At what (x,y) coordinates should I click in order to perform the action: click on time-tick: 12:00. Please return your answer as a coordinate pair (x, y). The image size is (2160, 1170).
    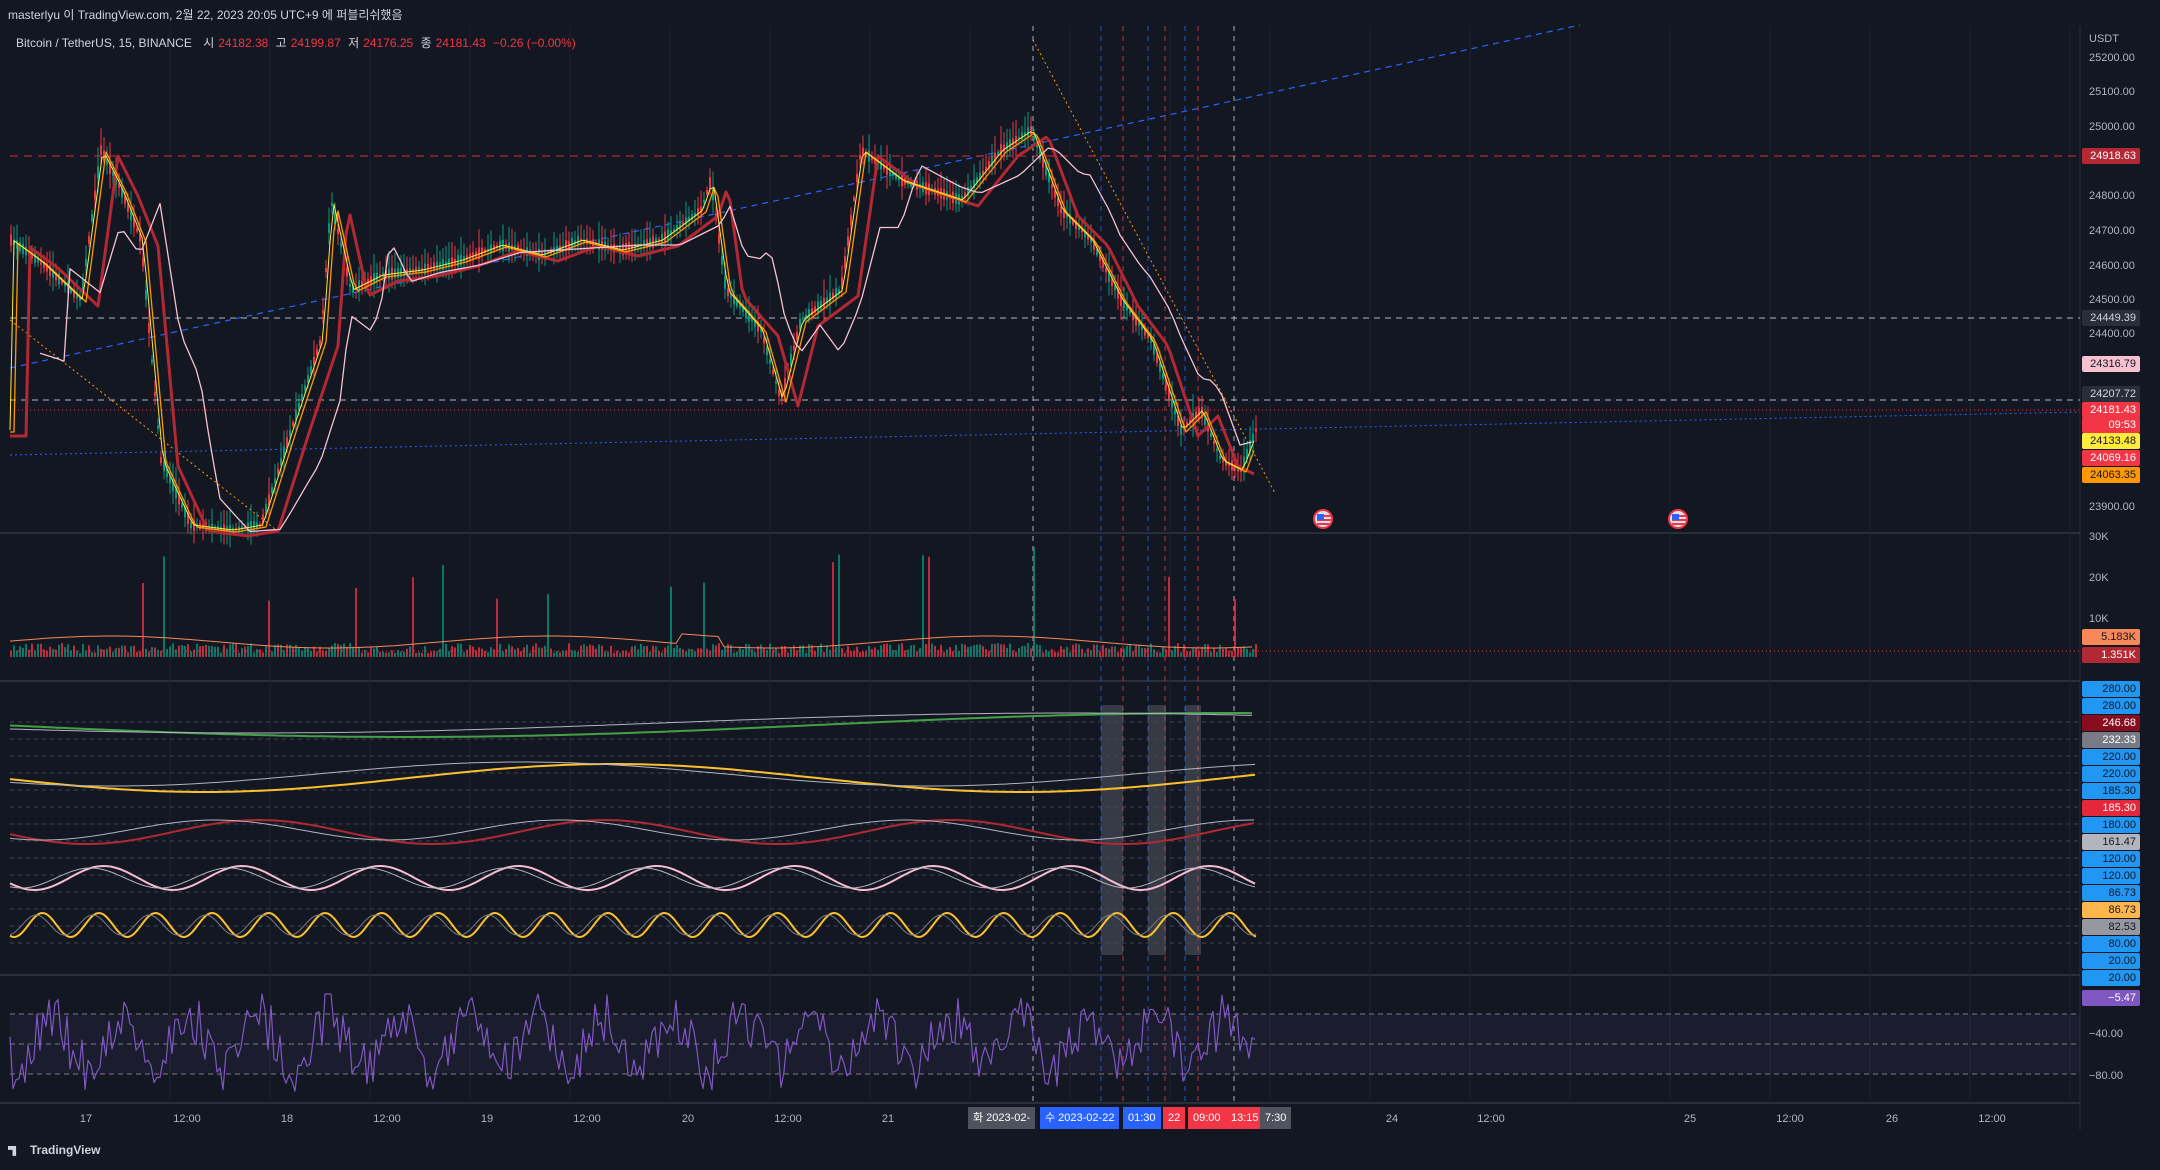
    Looking at the image, I should click on (587, 1119).